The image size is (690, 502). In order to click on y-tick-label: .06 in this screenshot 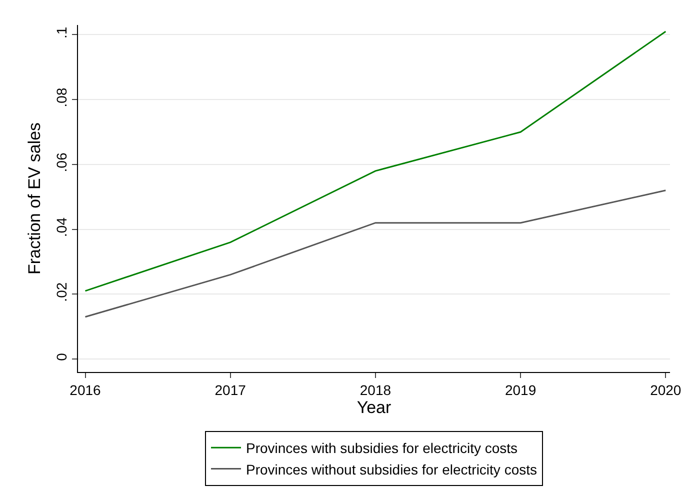, I will do `click(61, 162)`.